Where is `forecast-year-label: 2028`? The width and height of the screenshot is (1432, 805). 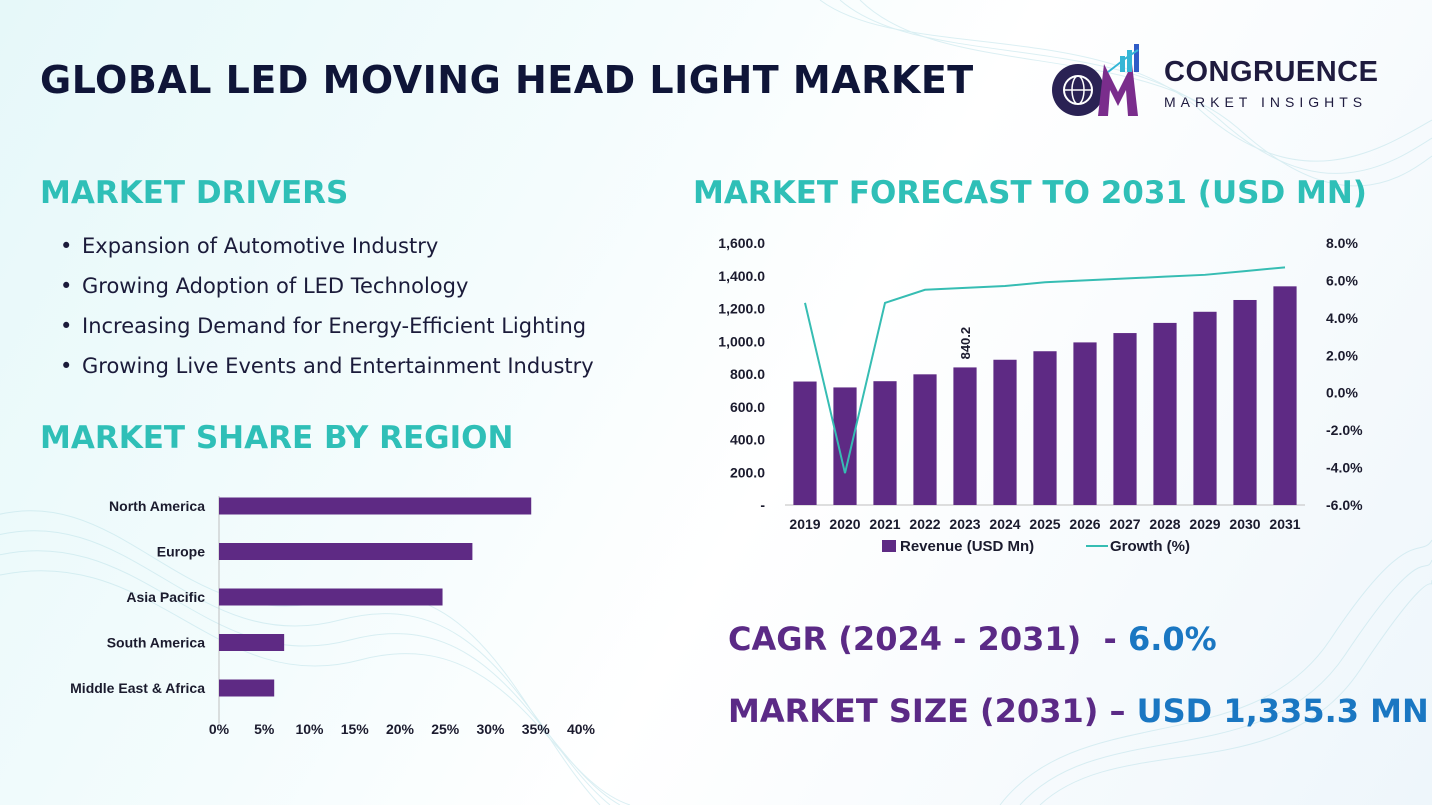
forecast-year-label: 2028 is located at coordinates (1164, 524).